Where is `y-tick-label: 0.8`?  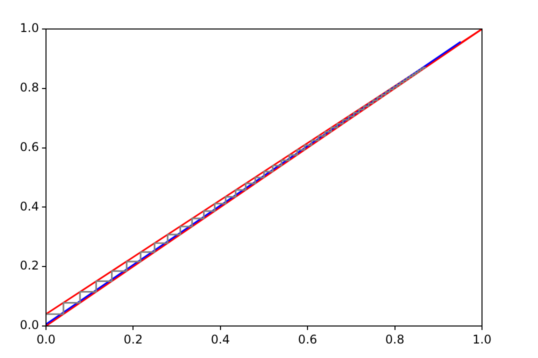 y-tick-label: 0.8 is located at coordinates (29, 87).